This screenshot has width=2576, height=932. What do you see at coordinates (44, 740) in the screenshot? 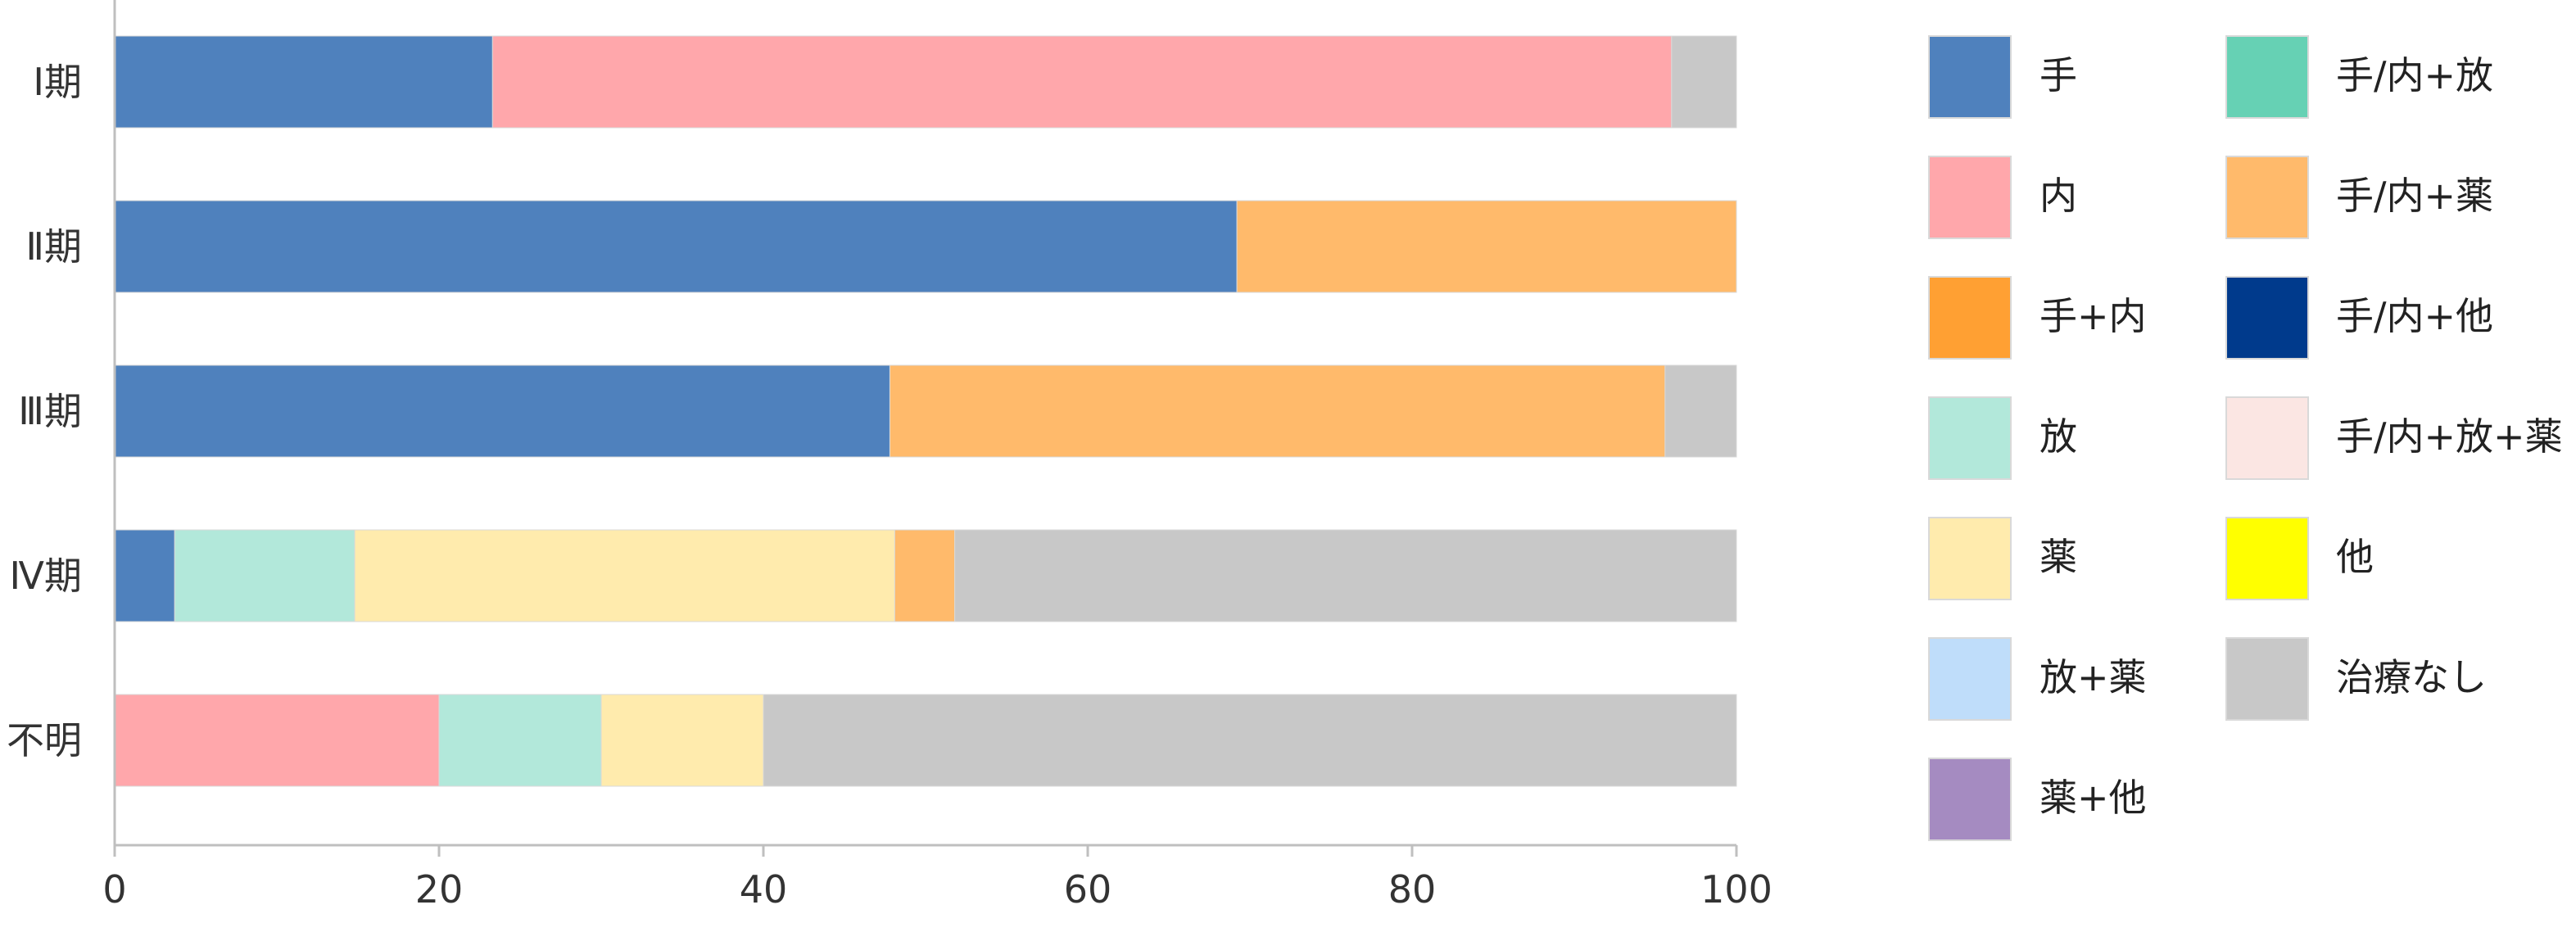
I see `category-label: 不明` at bounding box center [44, 740].